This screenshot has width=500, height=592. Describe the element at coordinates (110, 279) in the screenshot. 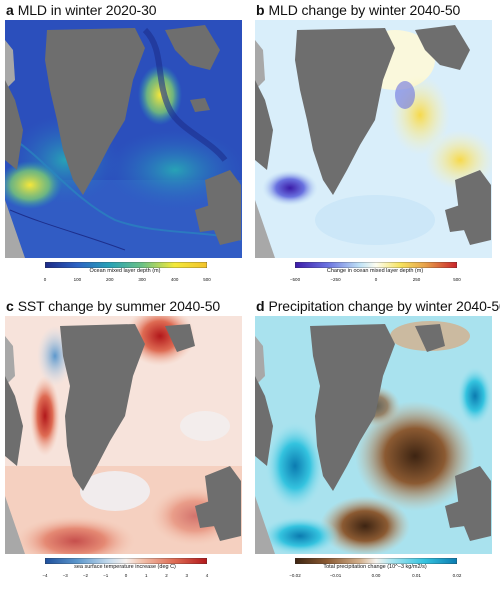

I see `colorbar-tick-label: 200` at that location.